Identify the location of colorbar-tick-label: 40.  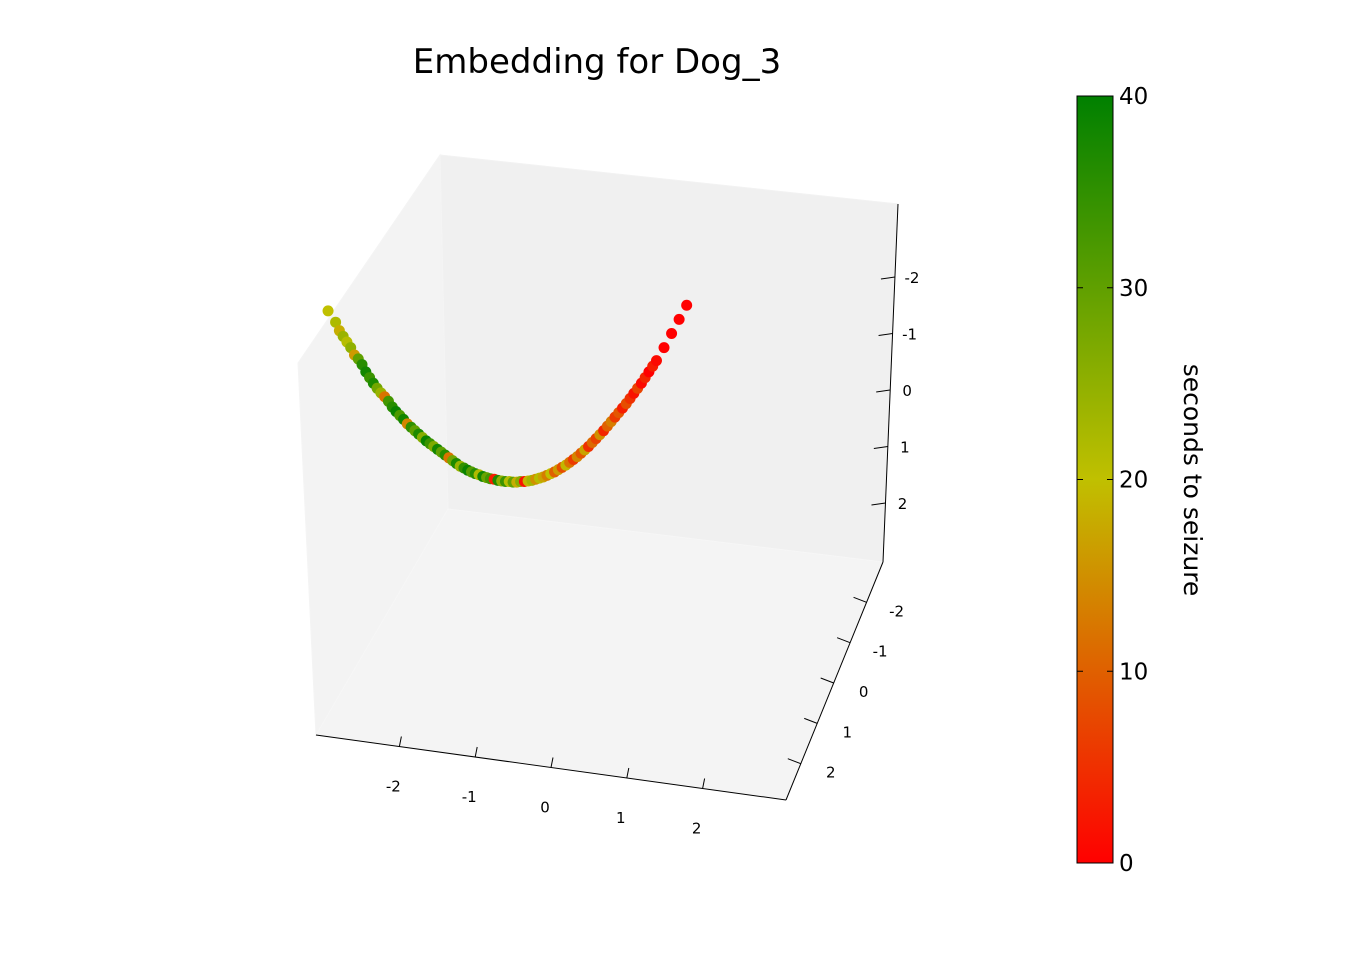
(1133, 97).